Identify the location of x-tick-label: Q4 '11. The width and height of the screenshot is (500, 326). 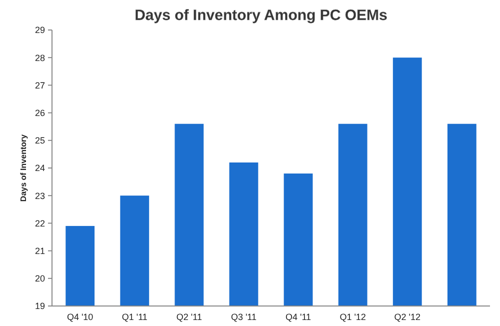
(298, 317).